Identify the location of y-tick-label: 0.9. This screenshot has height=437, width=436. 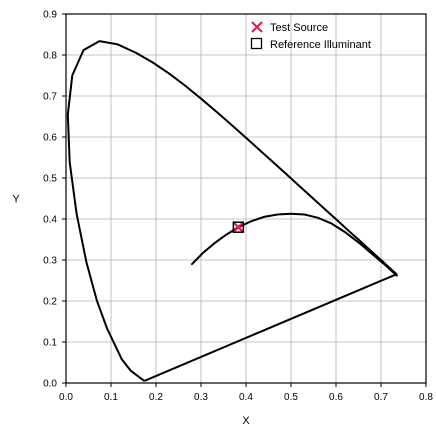
(50, 15).